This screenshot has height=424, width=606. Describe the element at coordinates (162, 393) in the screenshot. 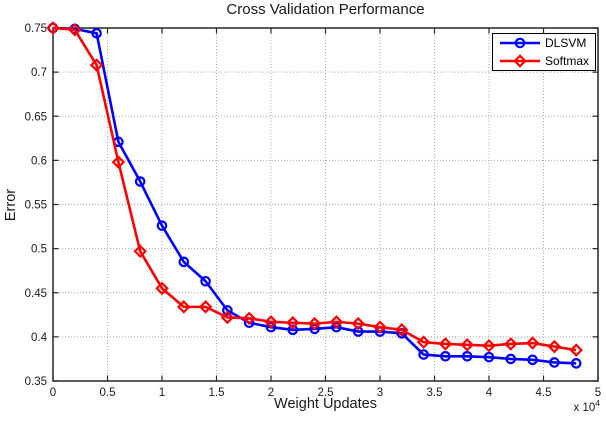

I see `svg-text: 1` at that location.